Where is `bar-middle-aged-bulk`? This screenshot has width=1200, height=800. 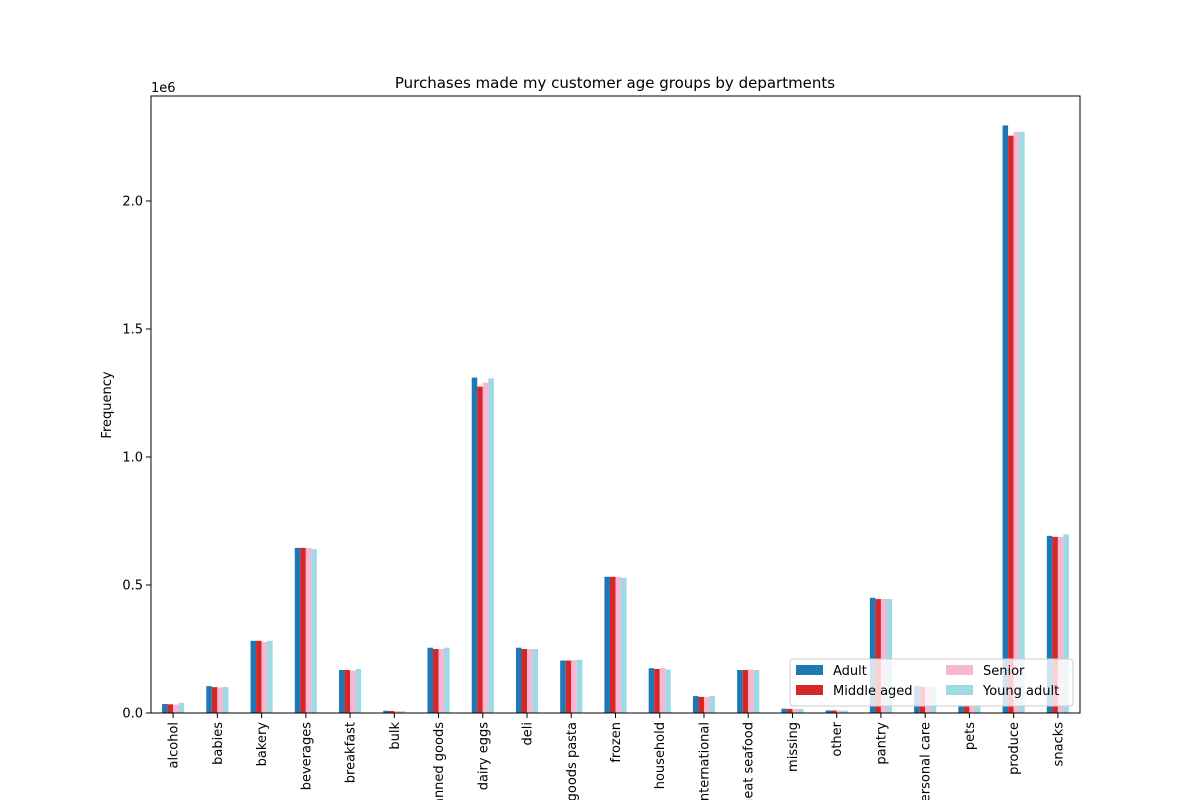
bar-middle-aged-bulk is located at coordinates (391, 711).